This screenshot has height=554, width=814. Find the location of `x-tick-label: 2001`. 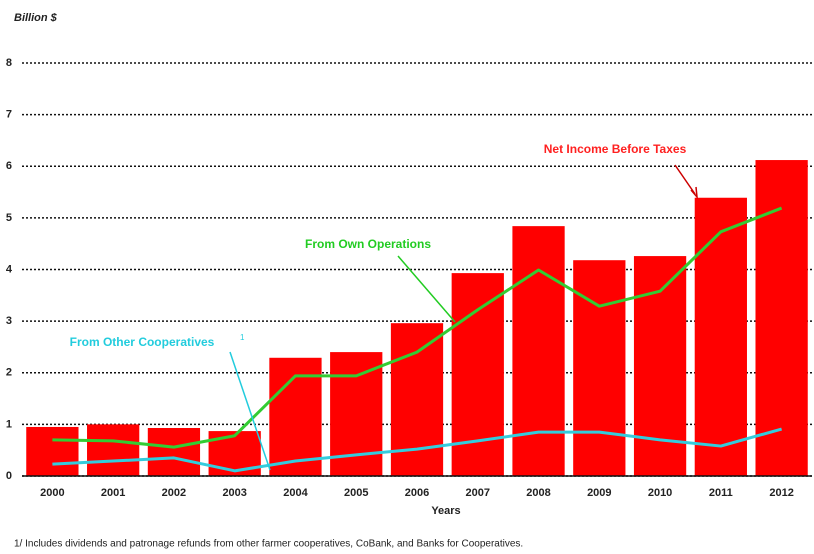

x-tick-label: 2001 is located at coordinates (113, 493).